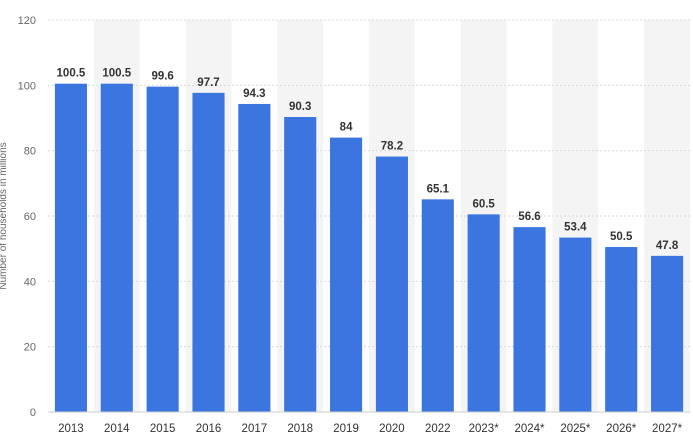  Describe the element at coordinates (392, 429) in the screenshot. I see `x-tick-label: 2020` at that location.